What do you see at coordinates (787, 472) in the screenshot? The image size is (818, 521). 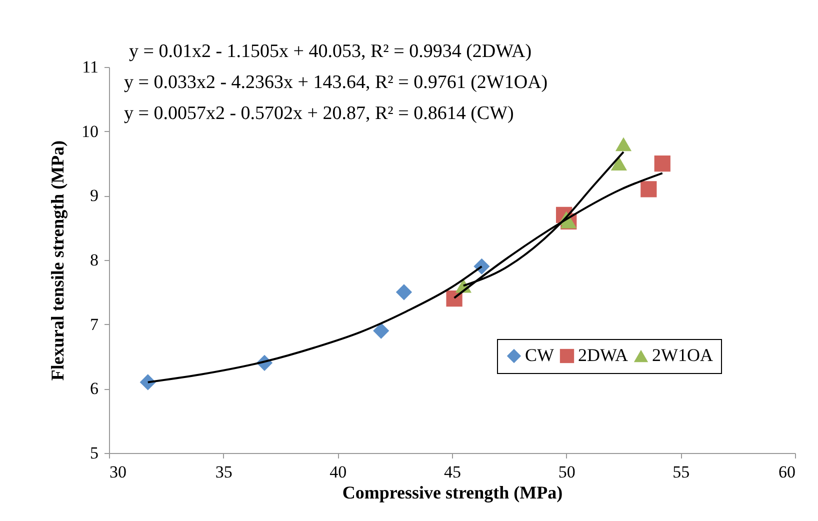 I see `x-tick-label: 60` at bounding box center [787, 472].